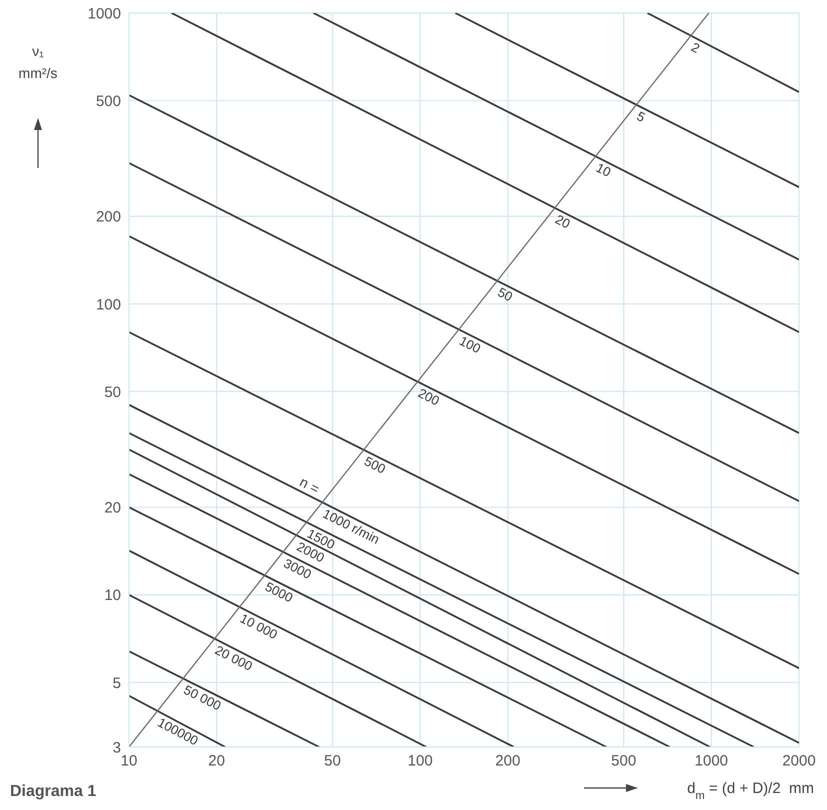  Describe the element at coordinates (116, 683) in the screenshot. I see `y-tick-label: 5` at that location.